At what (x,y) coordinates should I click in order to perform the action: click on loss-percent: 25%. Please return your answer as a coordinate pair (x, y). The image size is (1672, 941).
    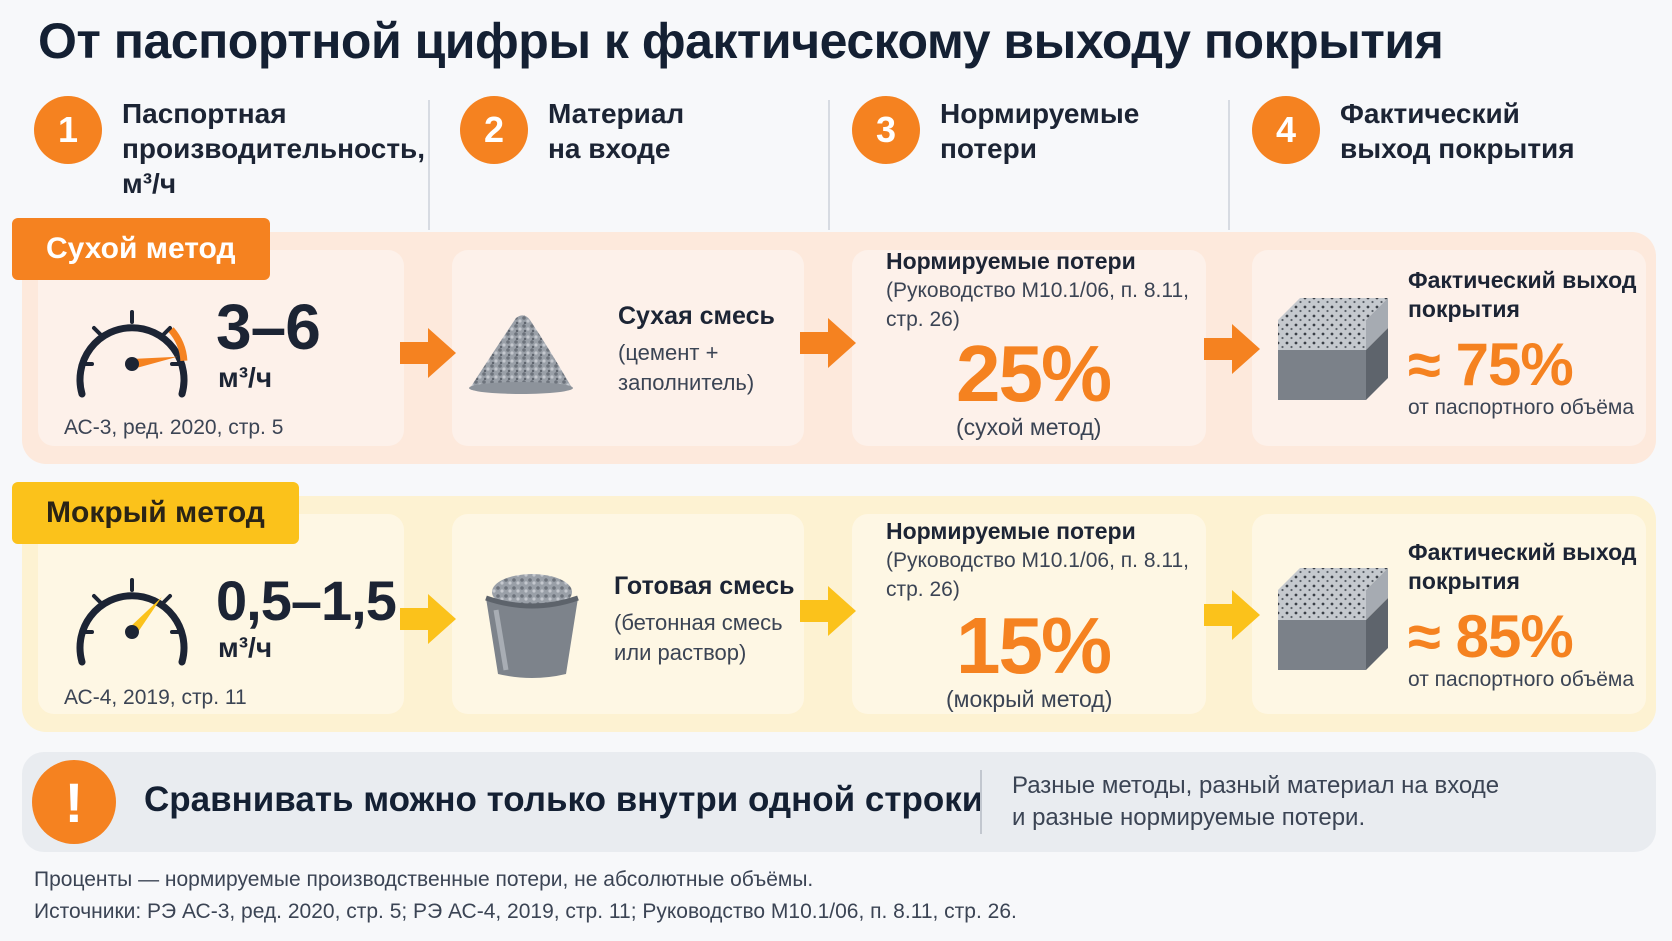
    Looking at the image, I should click on (1034, 373).